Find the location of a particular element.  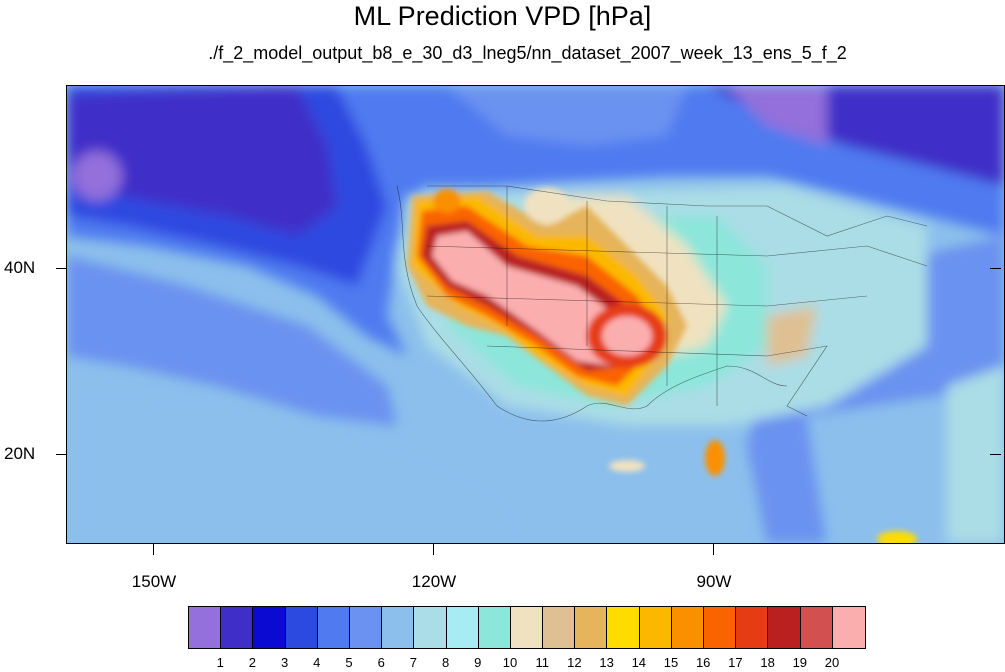

xtick-120w is located at coordinates (433, 549).